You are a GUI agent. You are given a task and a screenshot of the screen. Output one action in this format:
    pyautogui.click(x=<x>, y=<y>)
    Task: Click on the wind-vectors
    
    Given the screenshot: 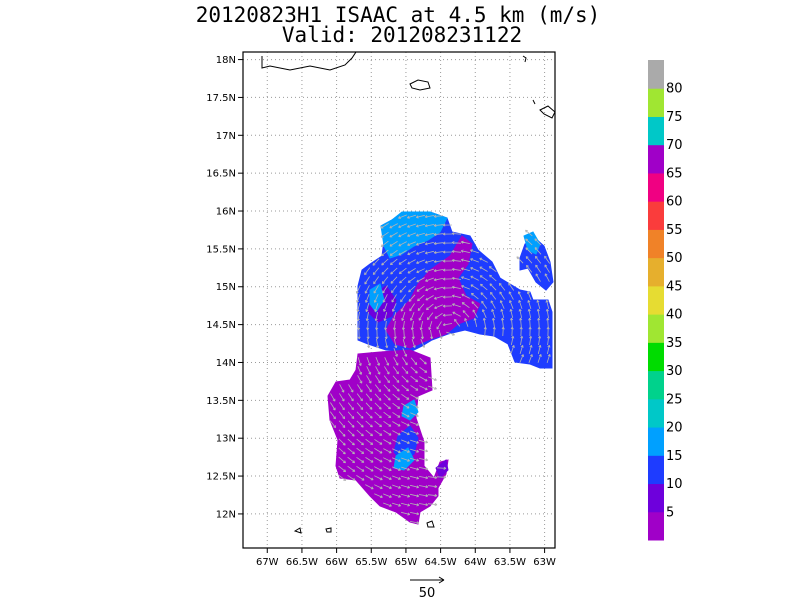 What is the action you would take?
    pyautogui.click(x=440, y=369)
    